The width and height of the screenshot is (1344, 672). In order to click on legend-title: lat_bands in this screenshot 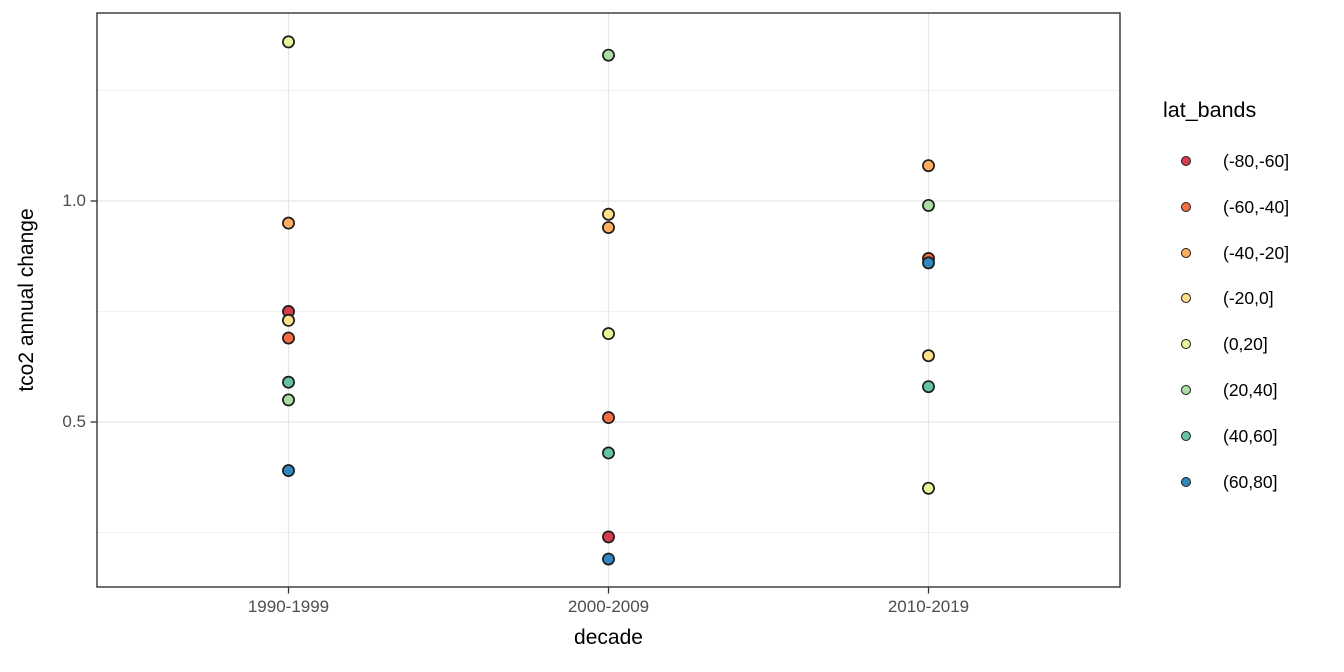, I will do `click(1210, 110)`.